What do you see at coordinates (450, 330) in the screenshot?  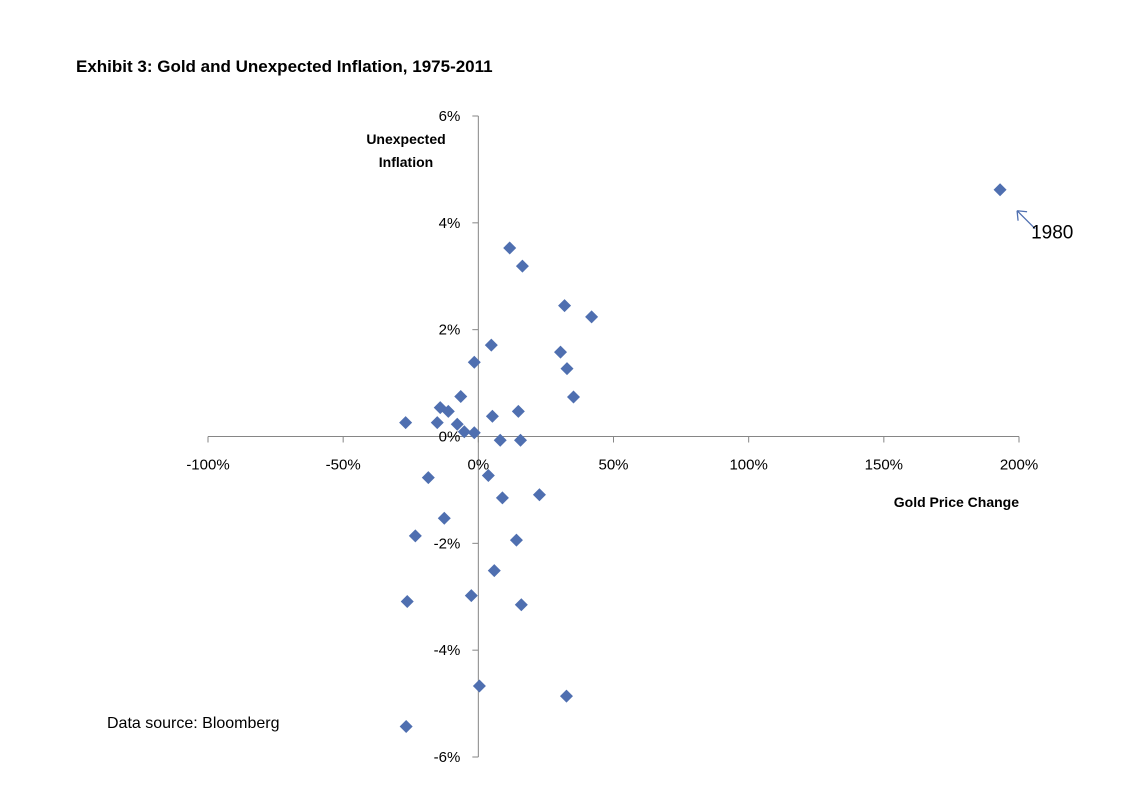 I see `y-tick-label: 2%` at bounding box center [450, 330].